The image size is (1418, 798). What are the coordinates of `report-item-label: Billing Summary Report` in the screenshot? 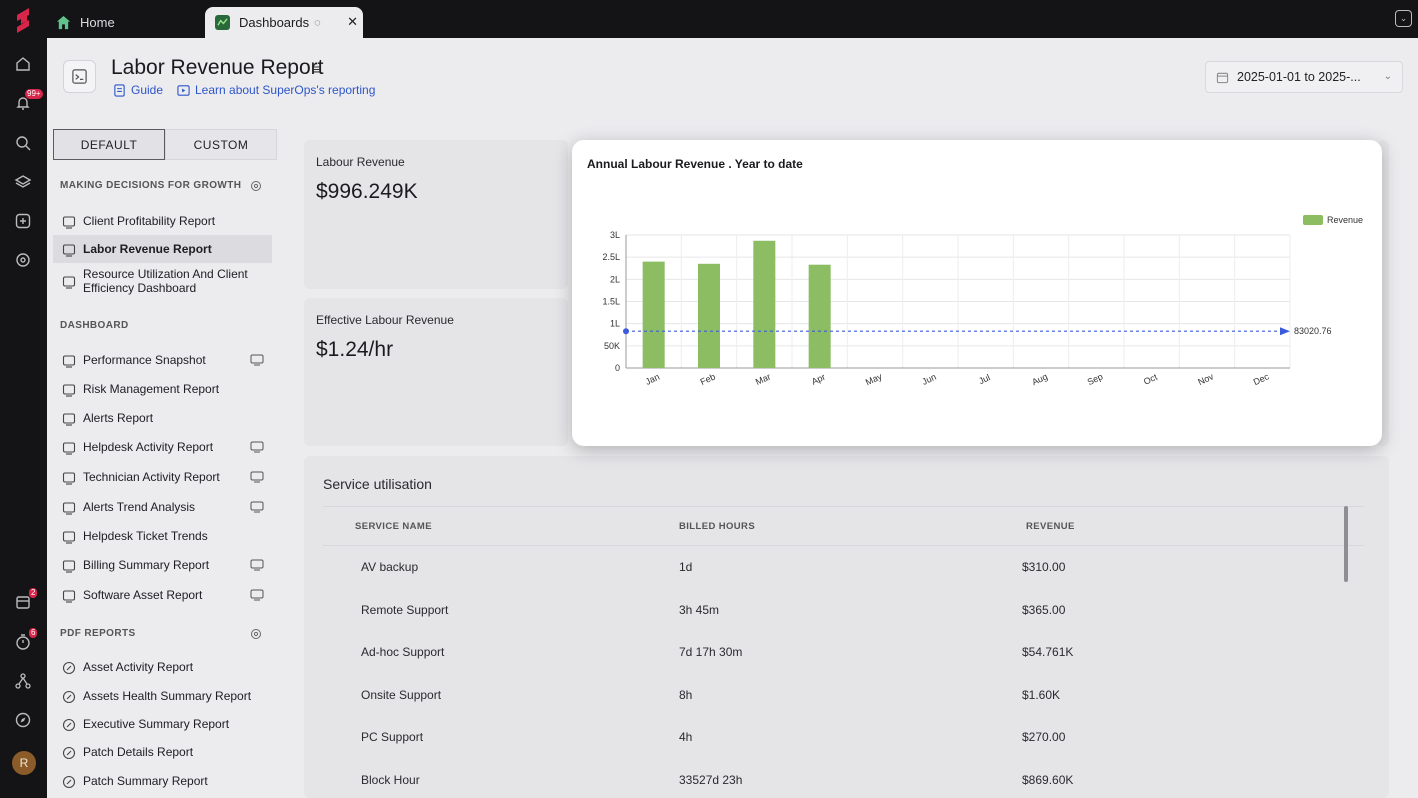 It's located at (146, 565).